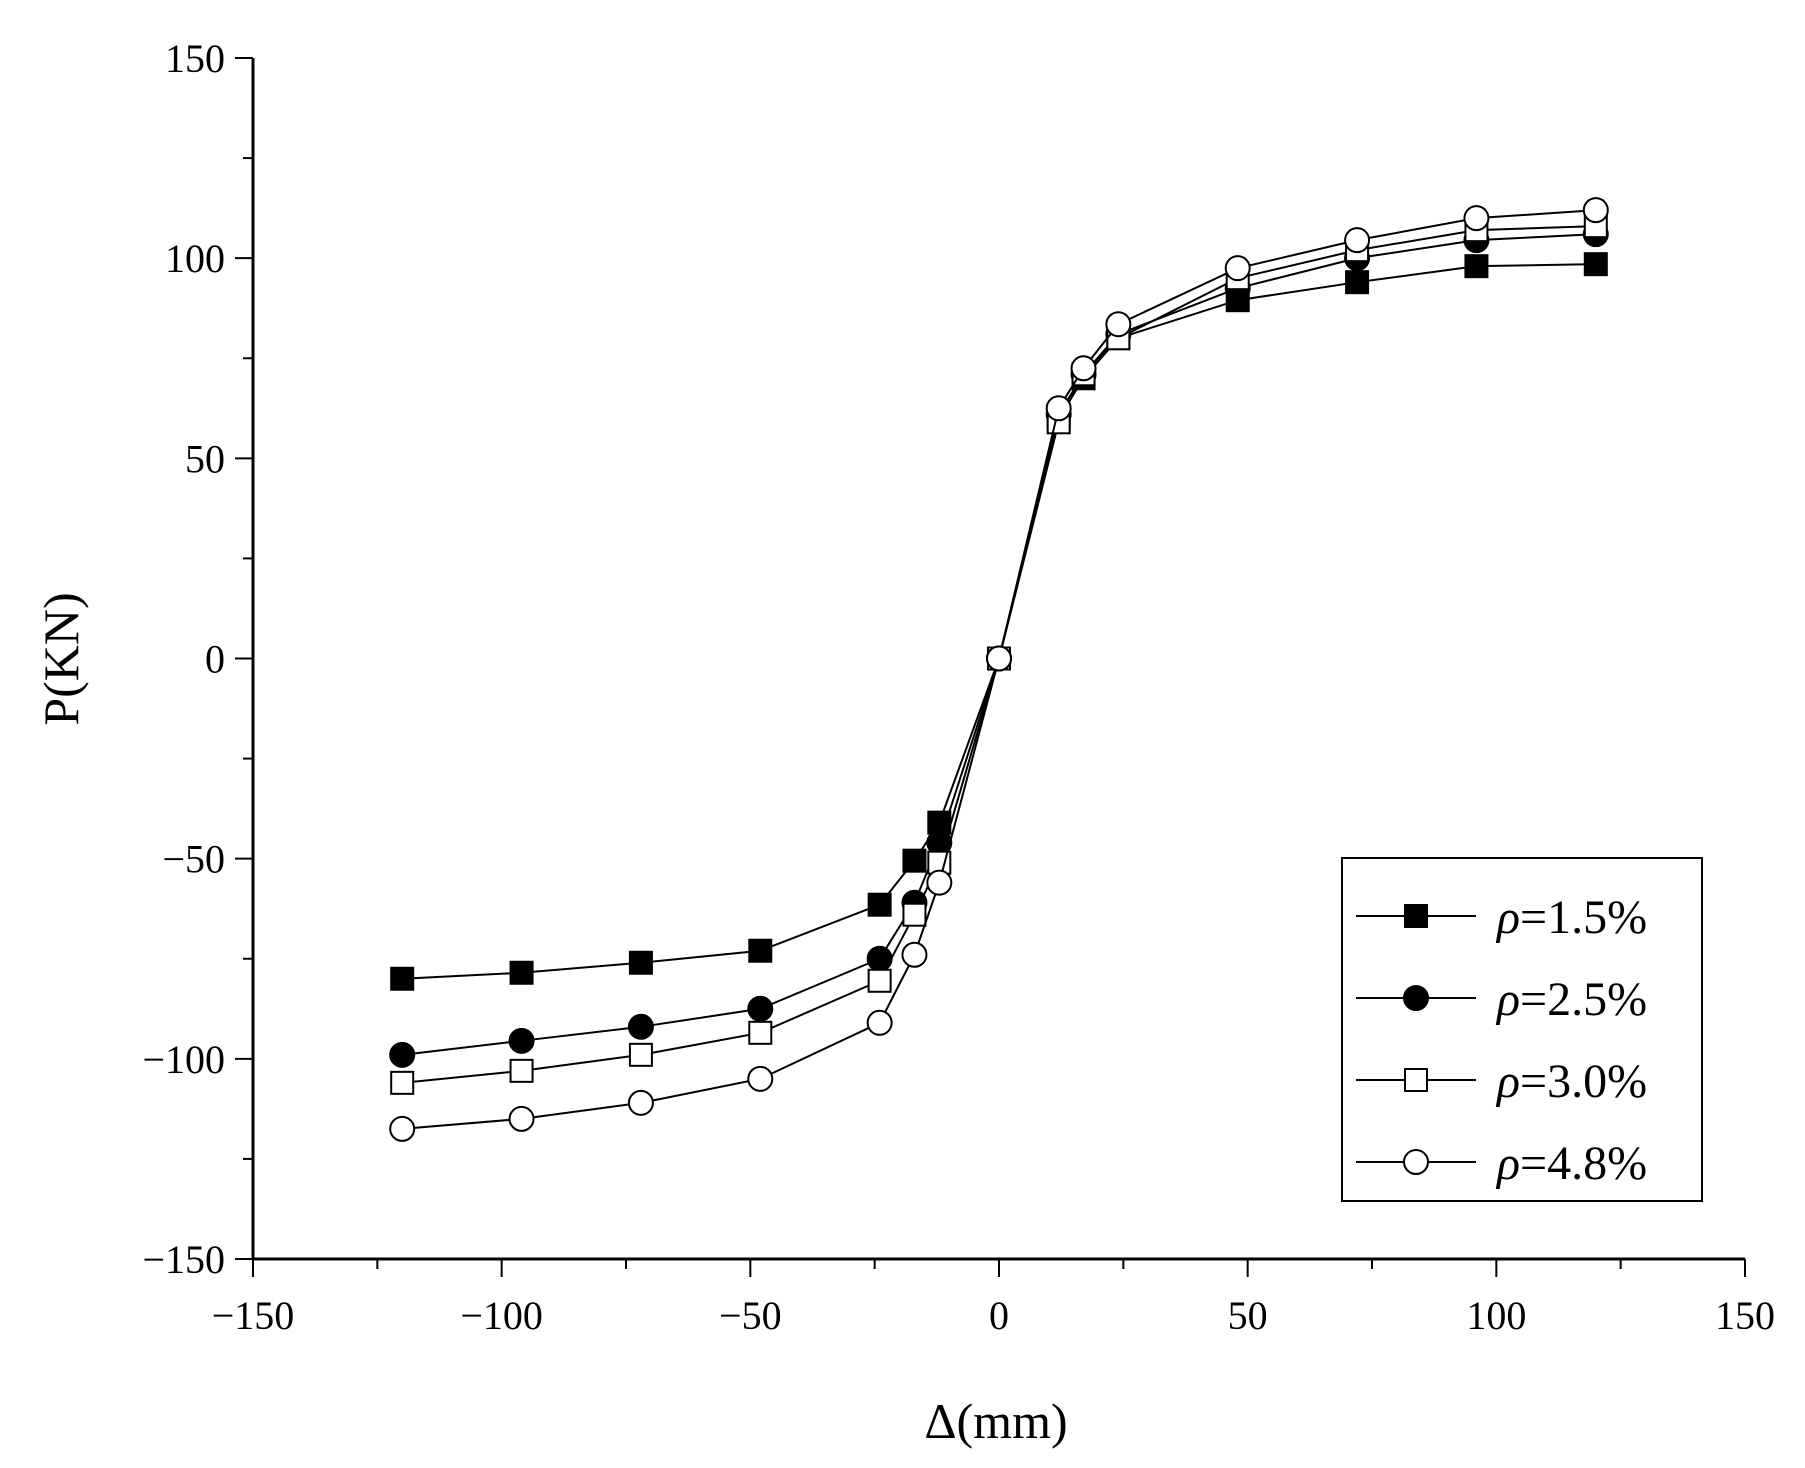 The height and width of the screenshot is (1468, 1805). What do you see at coordinates (61, 658) in the screenshot?
I see `y-axis-title: P(KN)` at bounding box center [61, 658].